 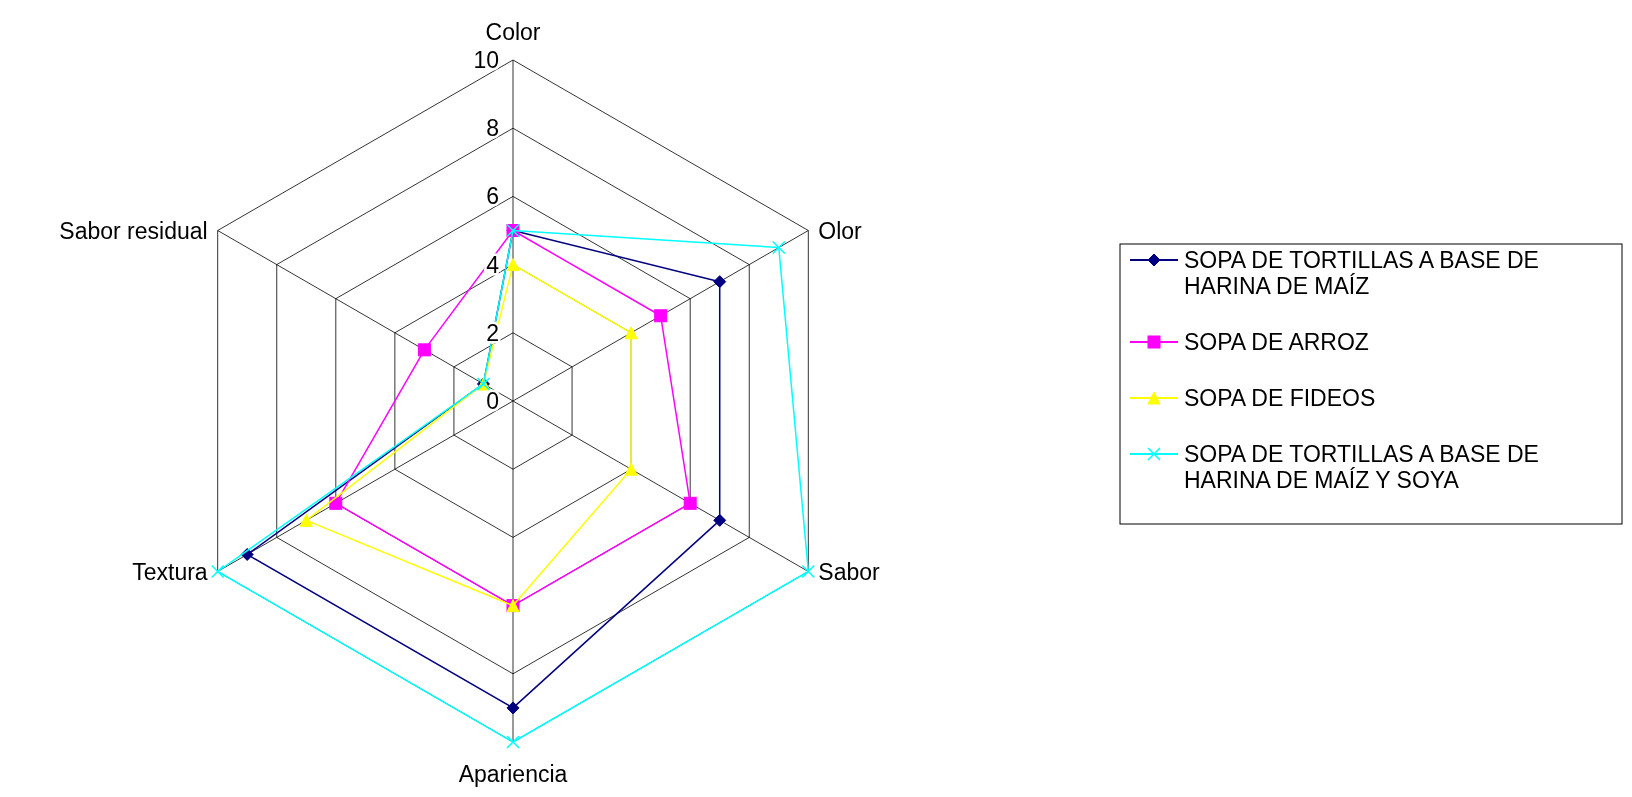 I want to click on y-tick-label: 4, so click(x=493, y=264).